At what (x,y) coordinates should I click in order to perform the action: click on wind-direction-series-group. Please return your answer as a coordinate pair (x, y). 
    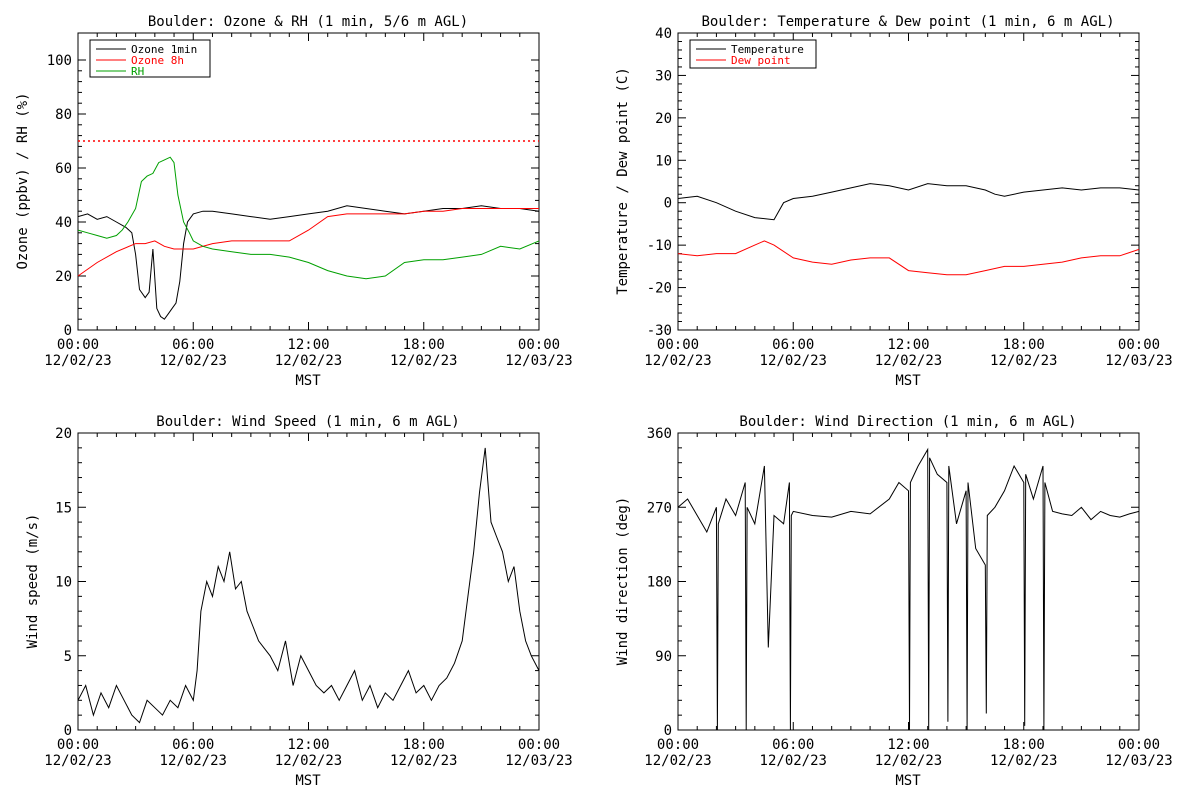
    Looking at the image, I should click on (908, 589).